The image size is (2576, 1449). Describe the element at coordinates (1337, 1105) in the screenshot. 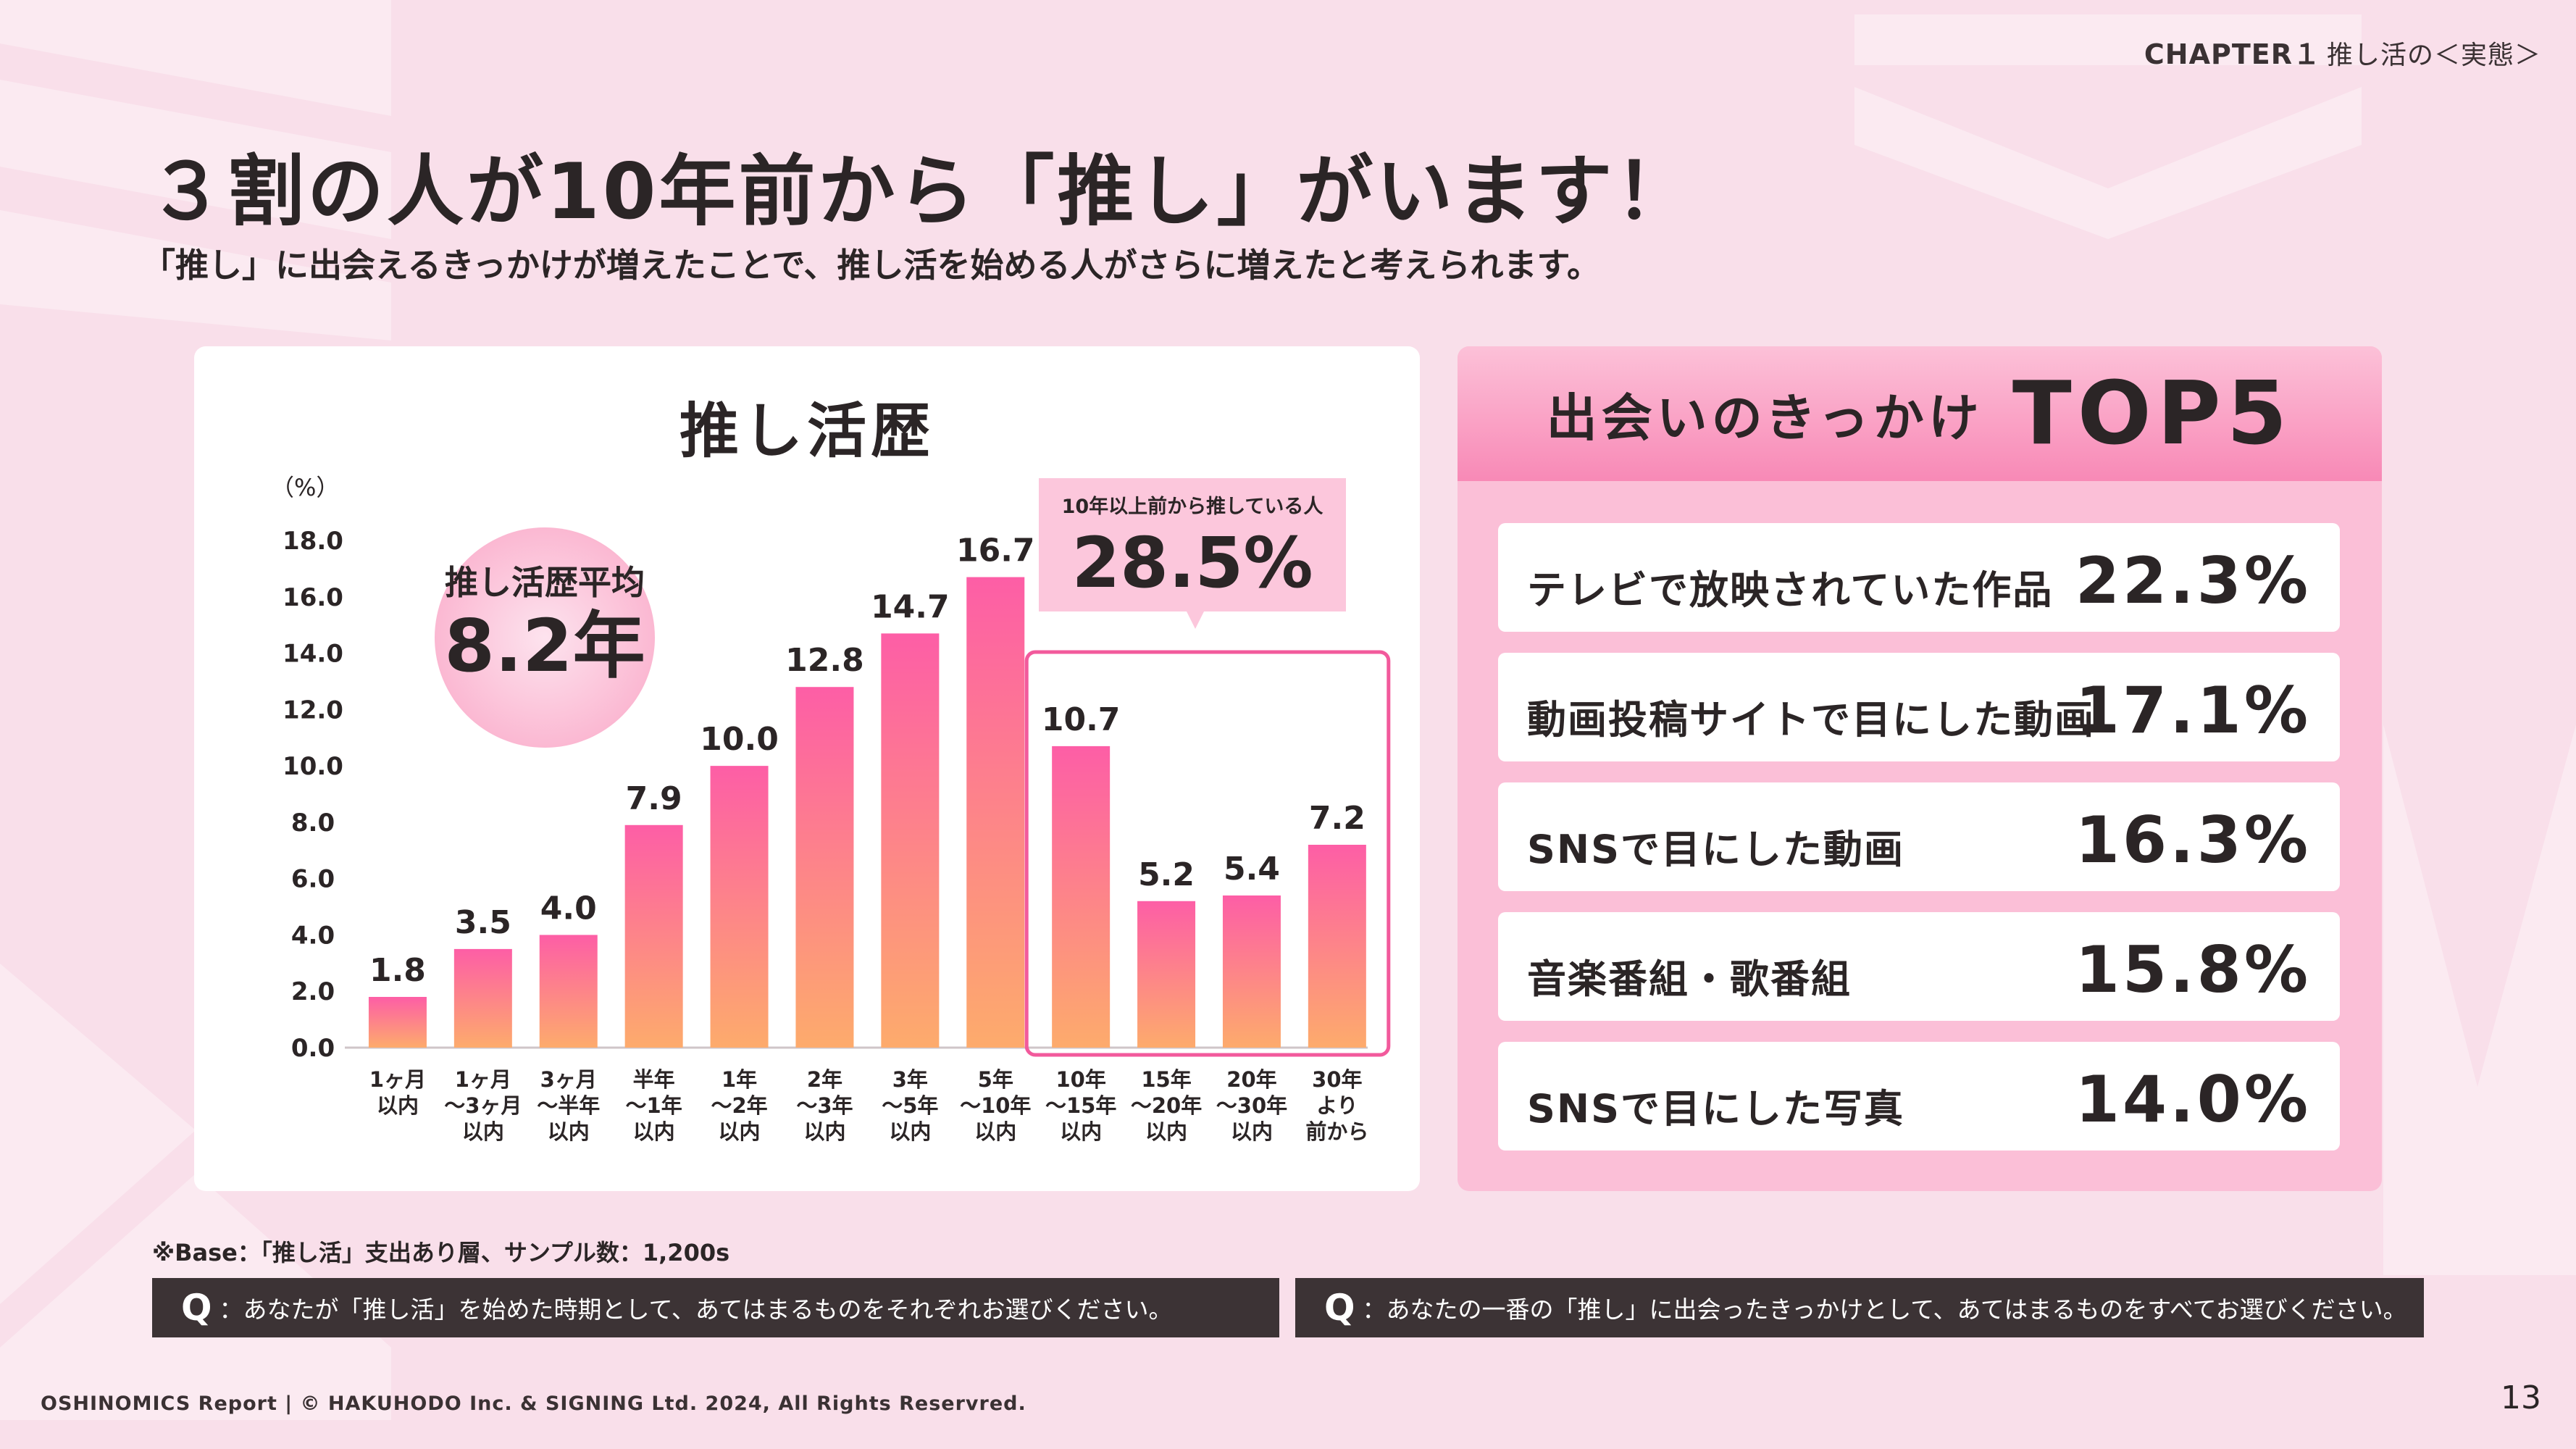

I see `x-tick-label: より` at that location.